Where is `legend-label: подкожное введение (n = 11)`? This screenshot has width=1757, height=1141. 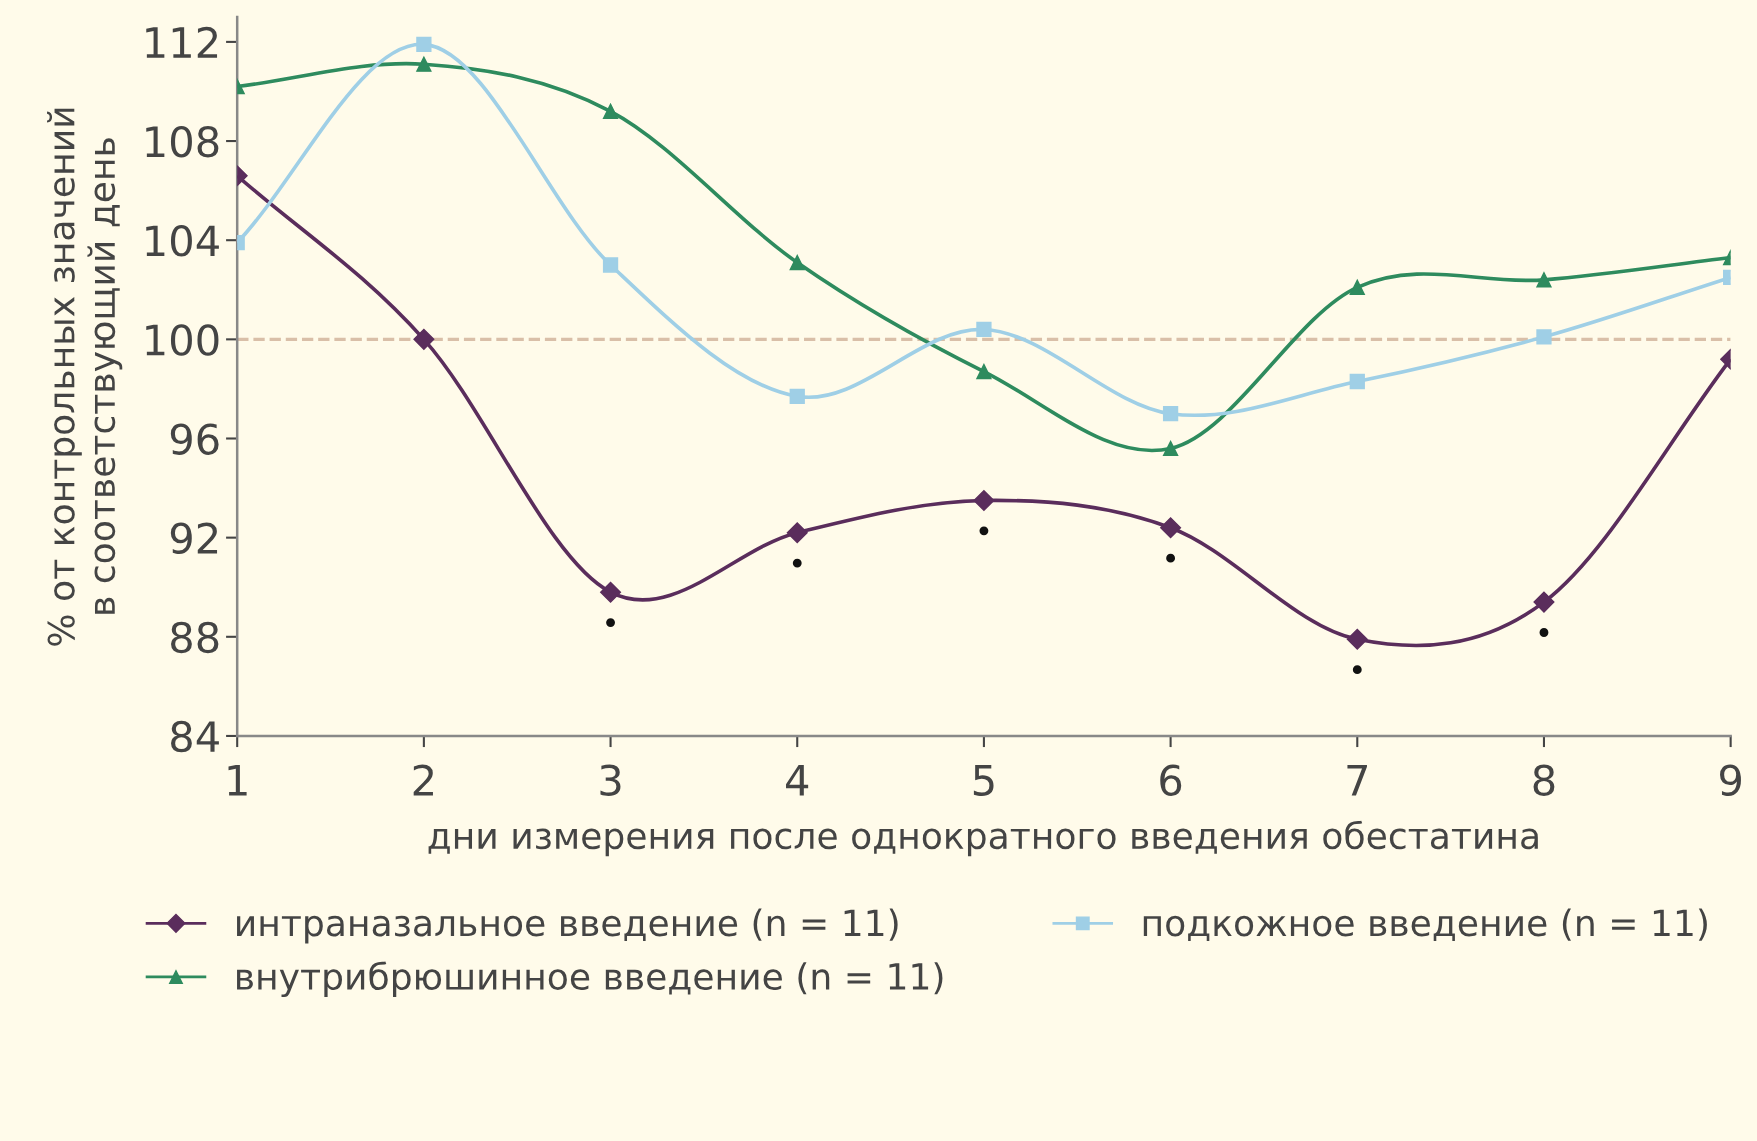
legend-label: подкожное введение (n = 11) is located at coordinates (1425, 924).